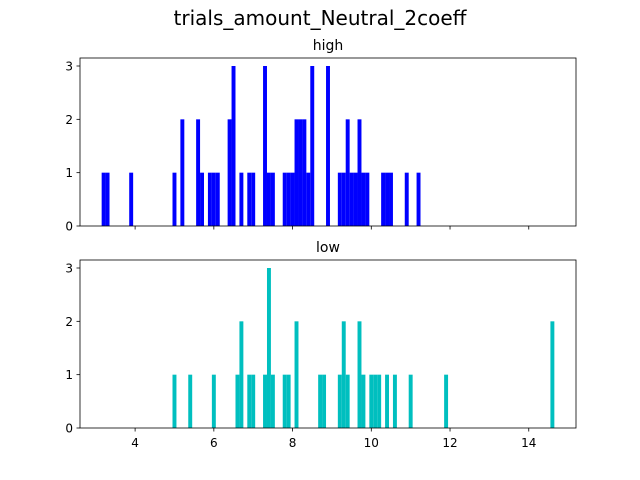  What do you see at coordinates (135, 443) in the screenshot?
I see `x-tick-label: 4` at bounding box center [135, 443].